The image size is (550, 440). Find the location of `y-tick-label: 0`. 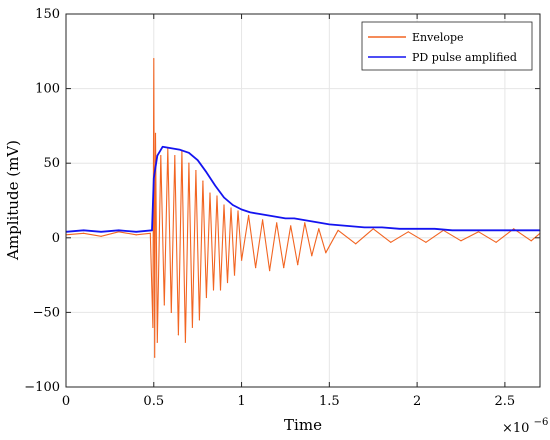

y-tick-label: 0 is located at coordinates (56, 238).